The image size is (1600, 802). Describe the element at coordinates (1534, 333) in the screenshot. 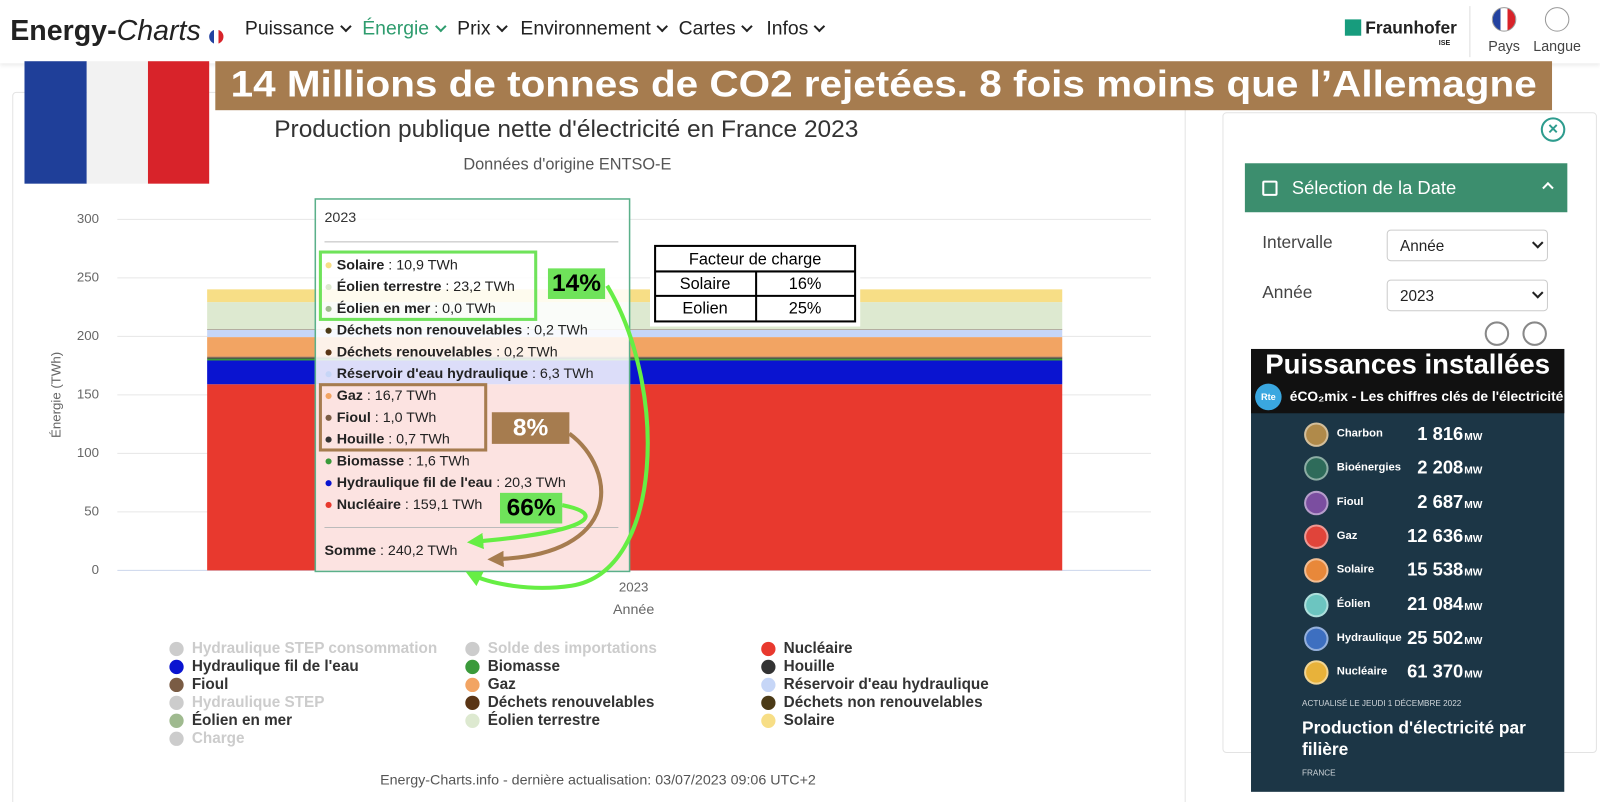

I see `next-button` at that location.